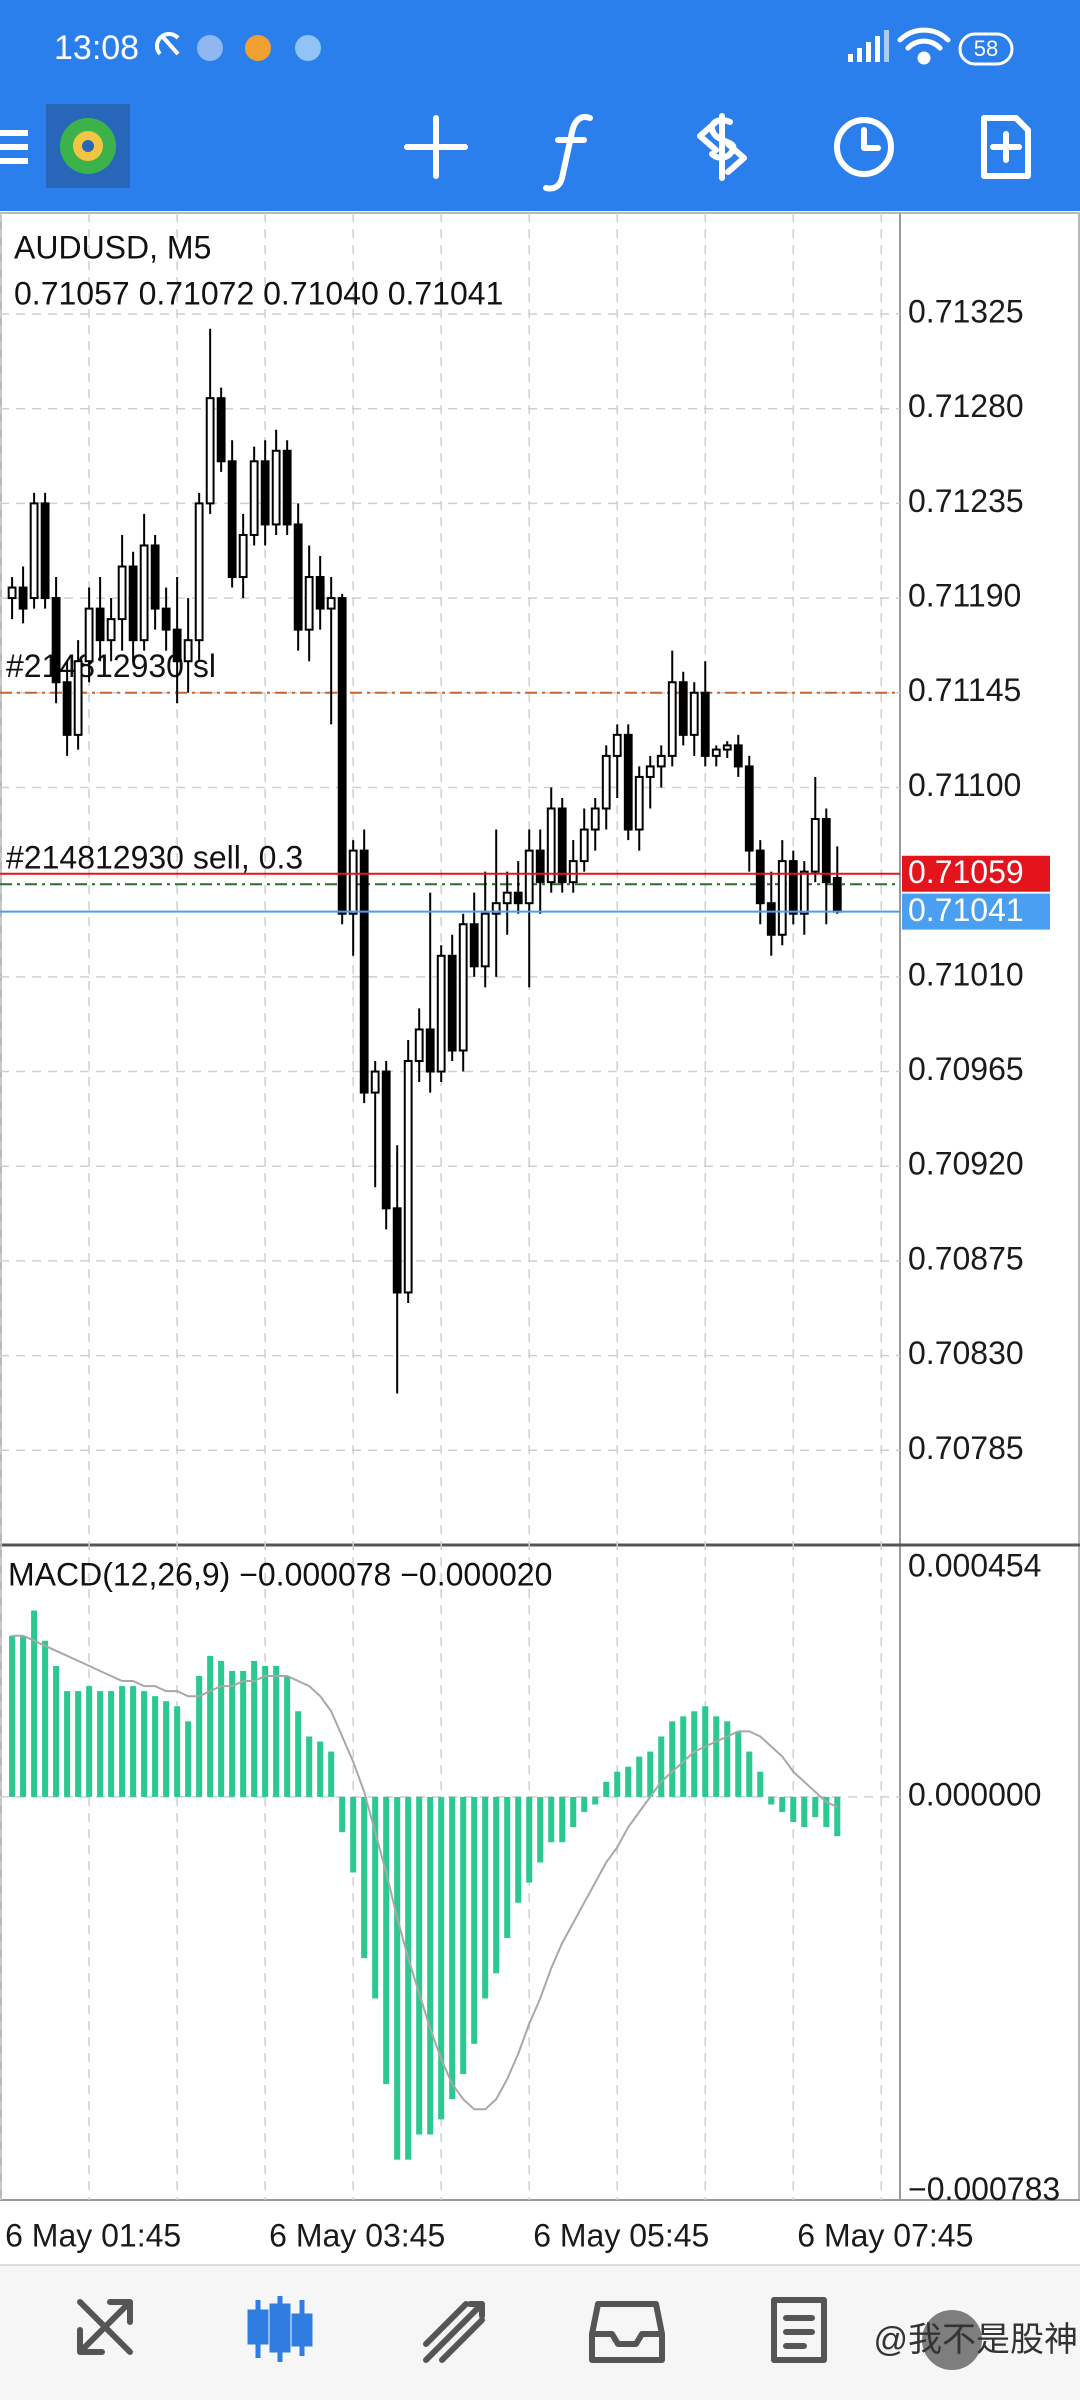 Image resolution: width=1080 pixels, height=2400 pixels. I want to click on y-tick-label: 0.71010, so click(966, 974).